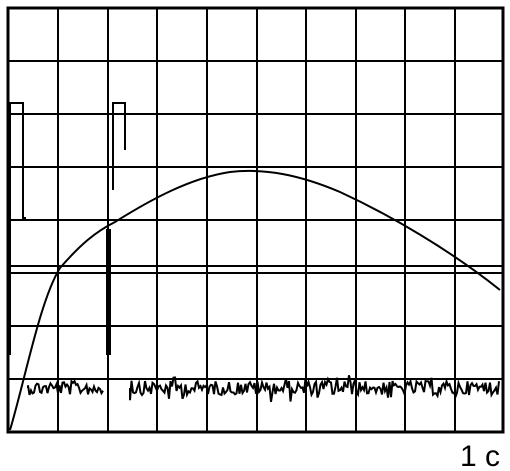 This screenshot has width=510, height=471. Describe the element at coordinates (67, 228) in the screenshot. I see `pulse-trace` at that location.